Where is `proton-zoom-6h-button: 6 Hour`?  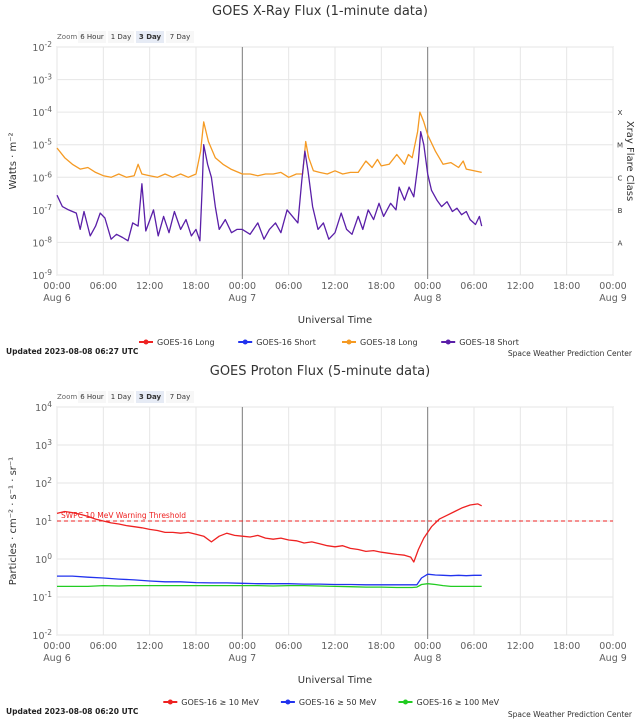
proton-zoom-6h-button: 6 Hour is located at coordinates (92, 397).